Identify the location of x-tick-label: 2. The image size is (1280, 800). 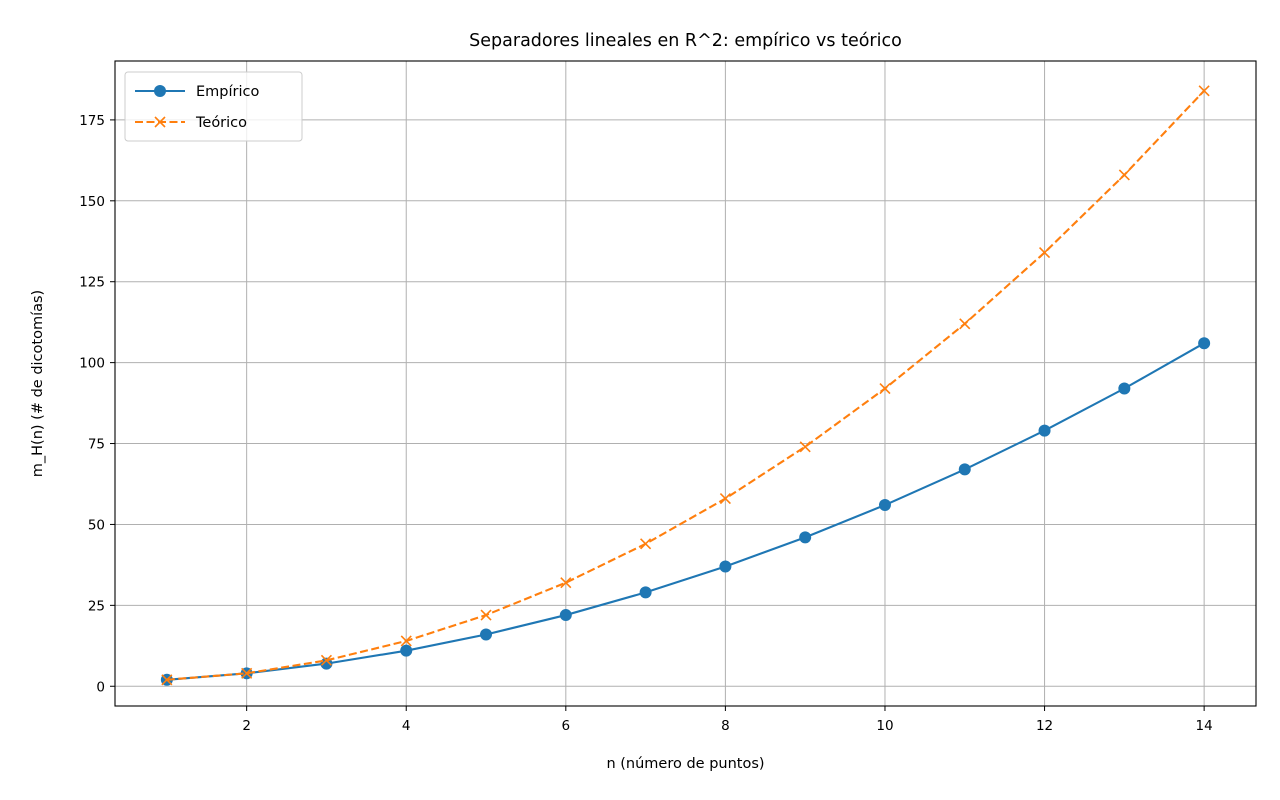
(246, 726).